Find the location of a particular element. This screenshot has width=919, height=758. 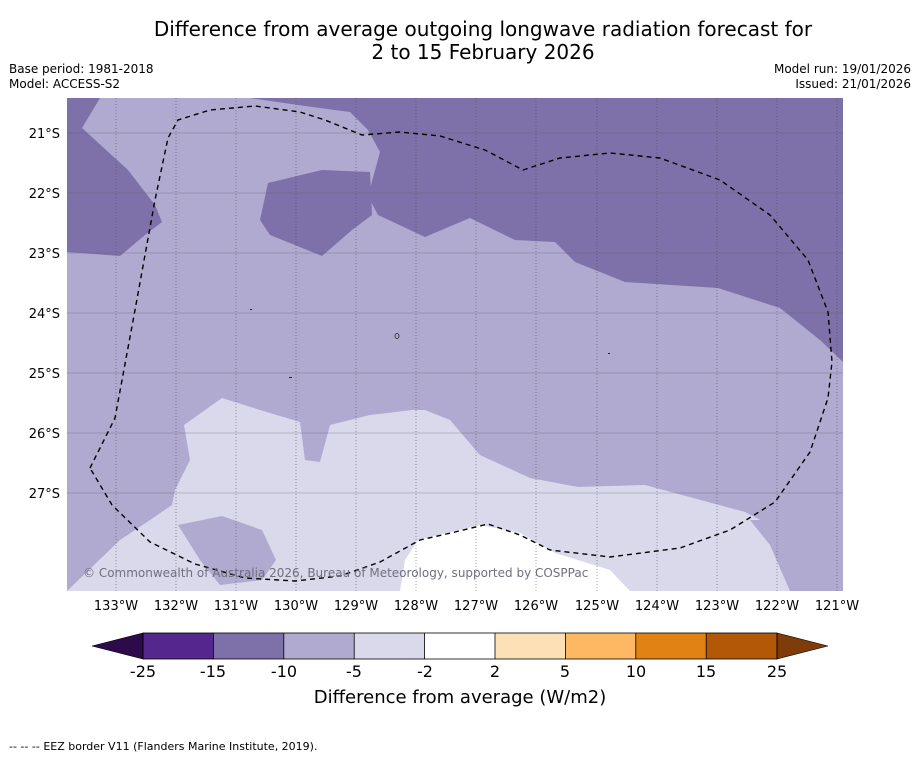

lat-label: 24°S is located at coordinates (44, 314).